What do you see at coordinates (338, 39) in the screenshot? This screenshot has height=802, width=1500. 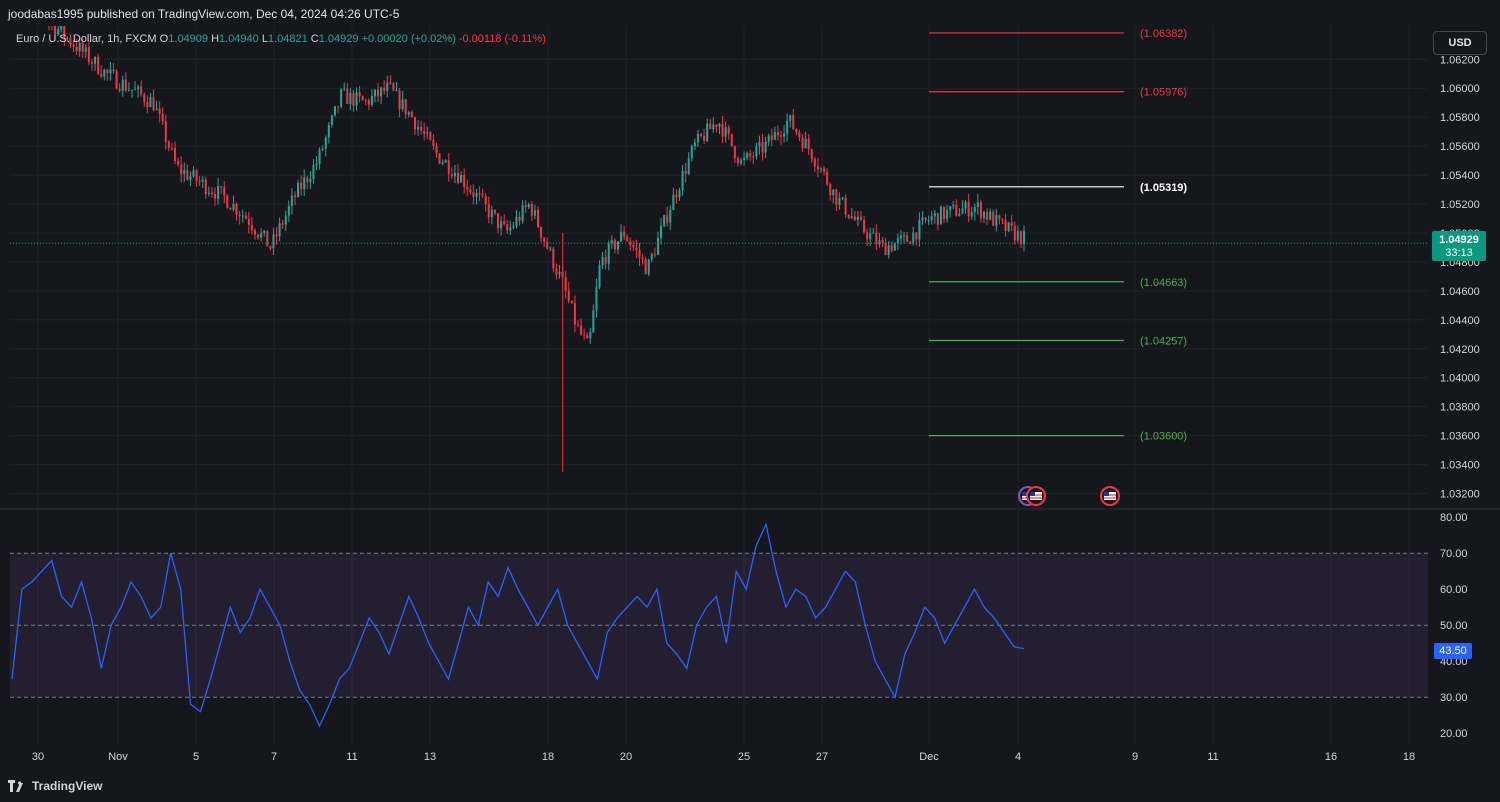 I see `close-value: 1.04929` at bounding box center [338, 39].